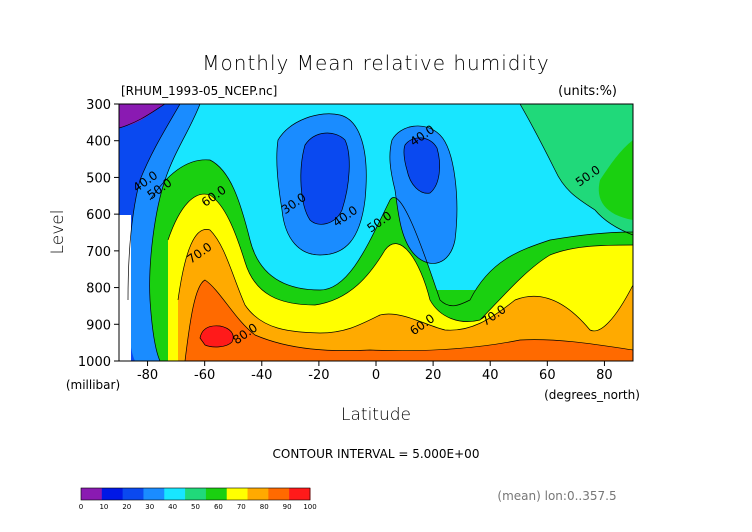  What do you see at coordinates (204, 375) in the screenshot?
I see `x-tick-label: -60` at bounding box center [204, 375].